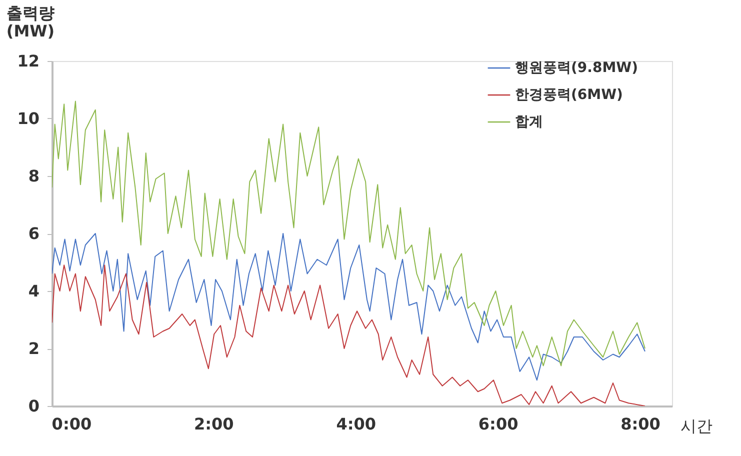 The height and width of the screenshot is (456, 741). I want to click on x-tick-label: 6:00, so click(498, 424).